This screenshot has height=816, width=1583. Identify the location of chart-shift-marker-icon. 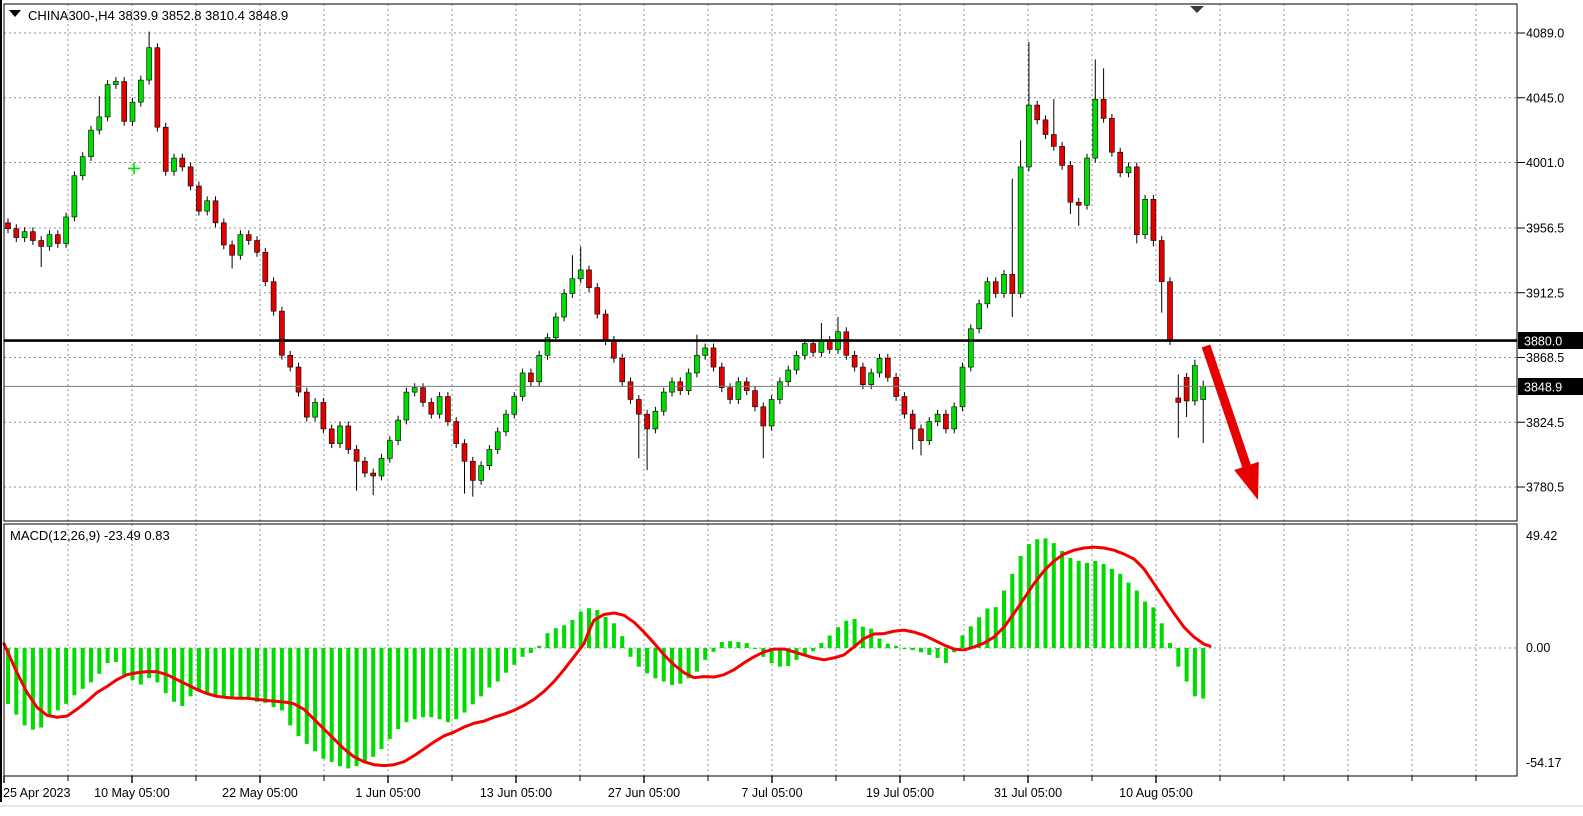
(1197, 9).